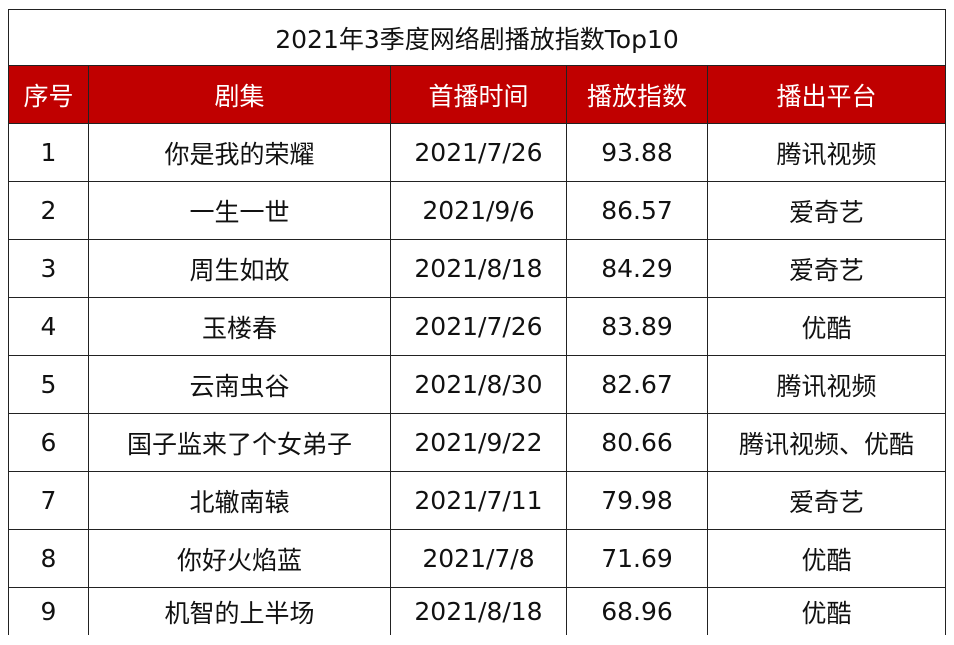 The width and height of the screenshot is (954, 645). Describe the element at coordinates (48, 152) in the screenshot. I see `cell-rank: 1` at that location.